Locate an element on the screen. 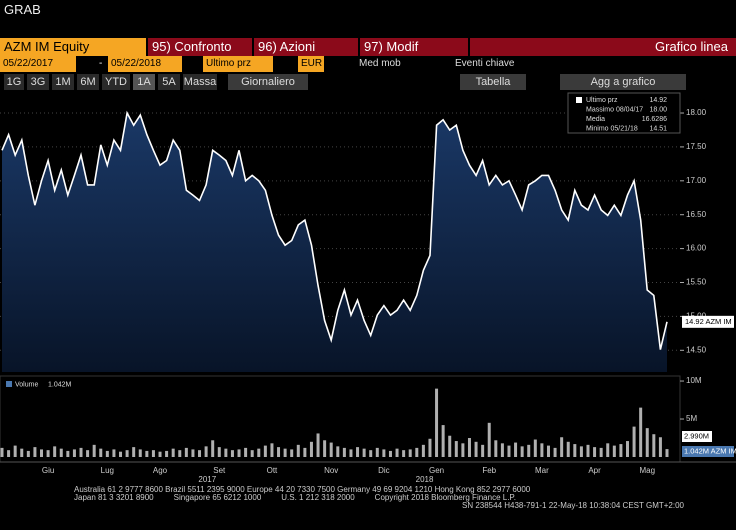  start-date: 05/22/2017 is located at coordinates (38, 64).